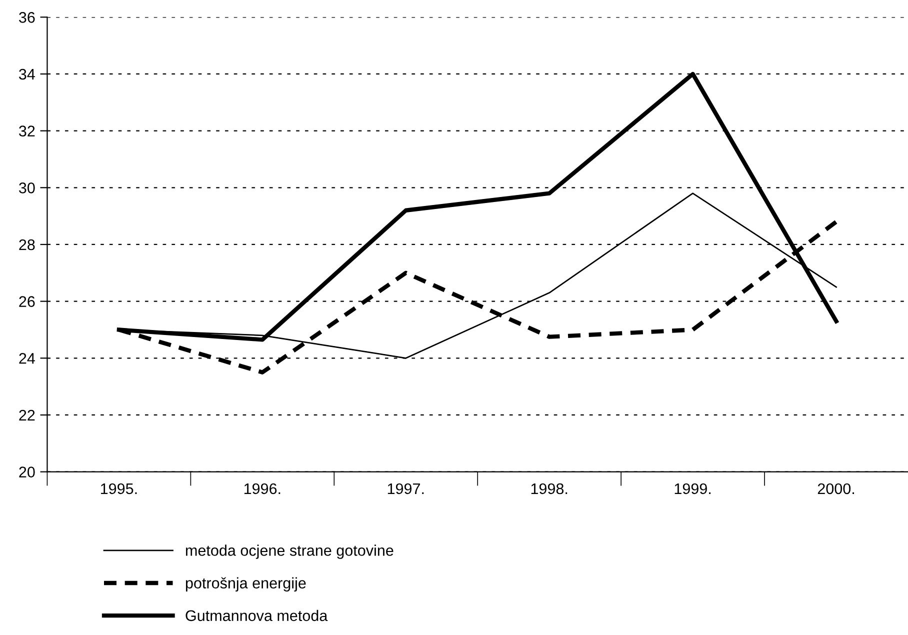  I want to click on y-tick-label: 24, so click(27, 358).